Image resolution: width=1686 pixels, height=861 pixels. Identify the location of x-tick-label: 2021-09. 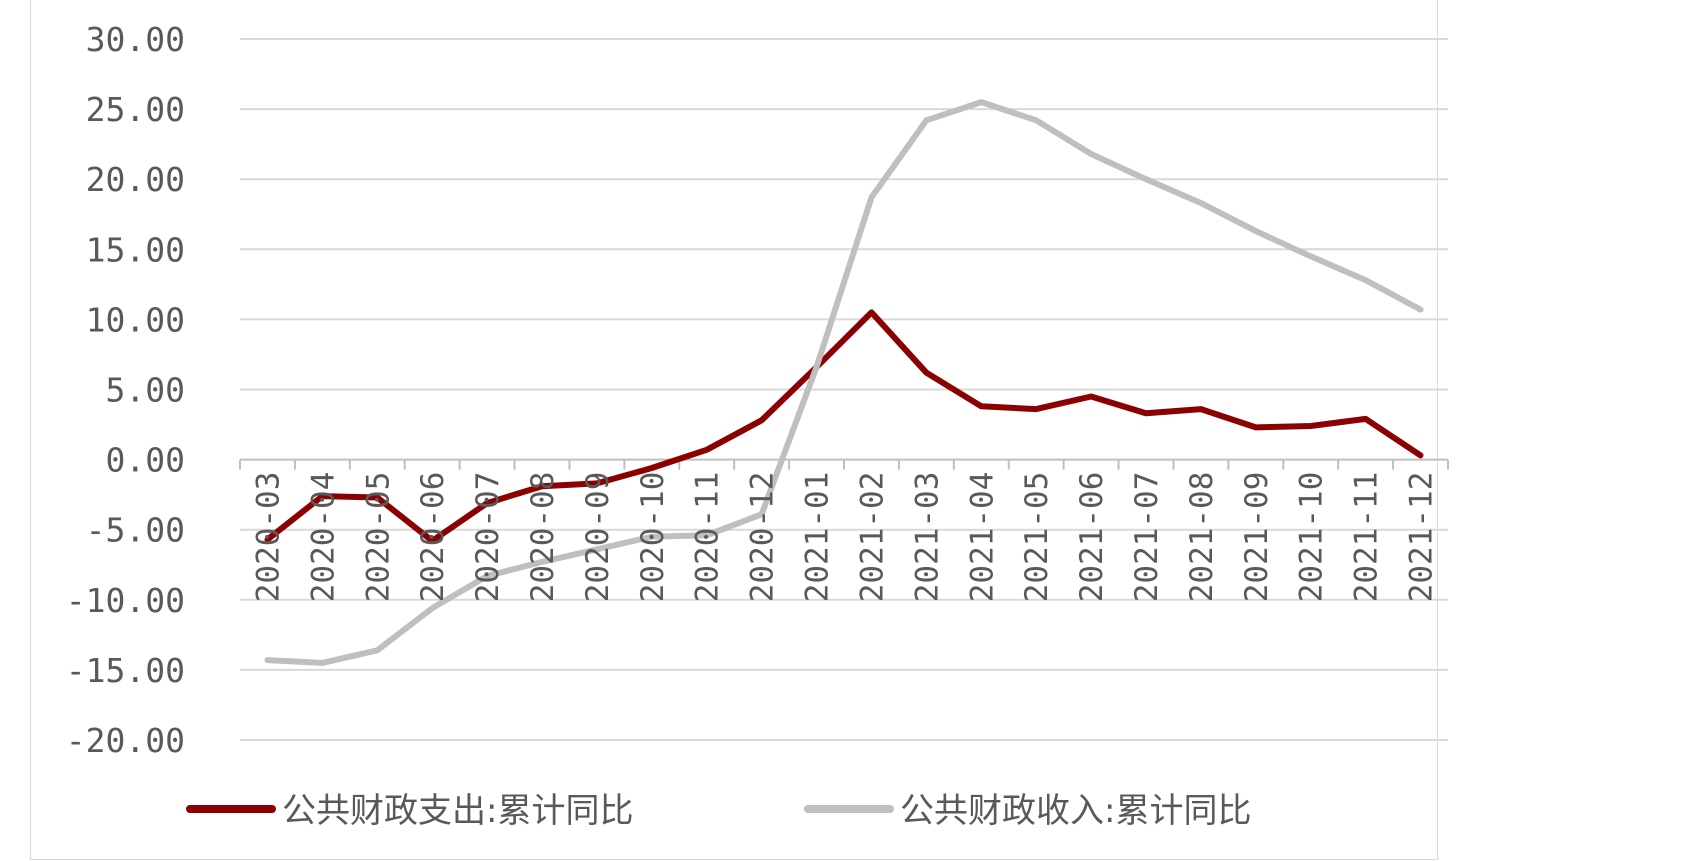
(1257, 537).